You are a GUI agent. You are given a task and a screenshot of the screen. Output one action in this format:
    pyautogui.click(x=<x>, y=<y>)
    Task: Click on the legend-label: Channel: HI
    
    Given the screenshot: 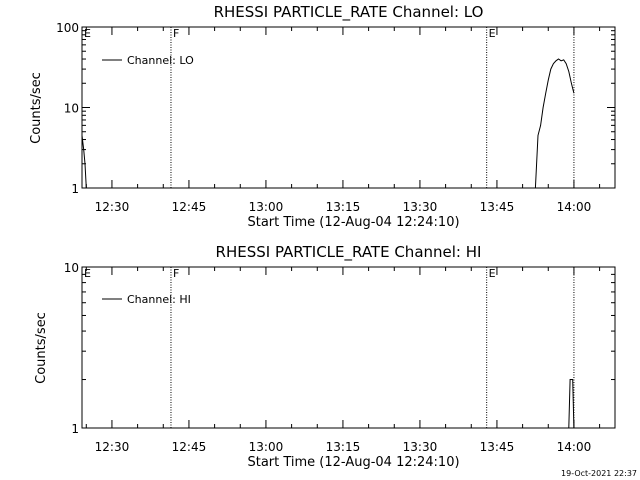 What is the action you would take?
    pyautogui.click(x=159, y=299)
    